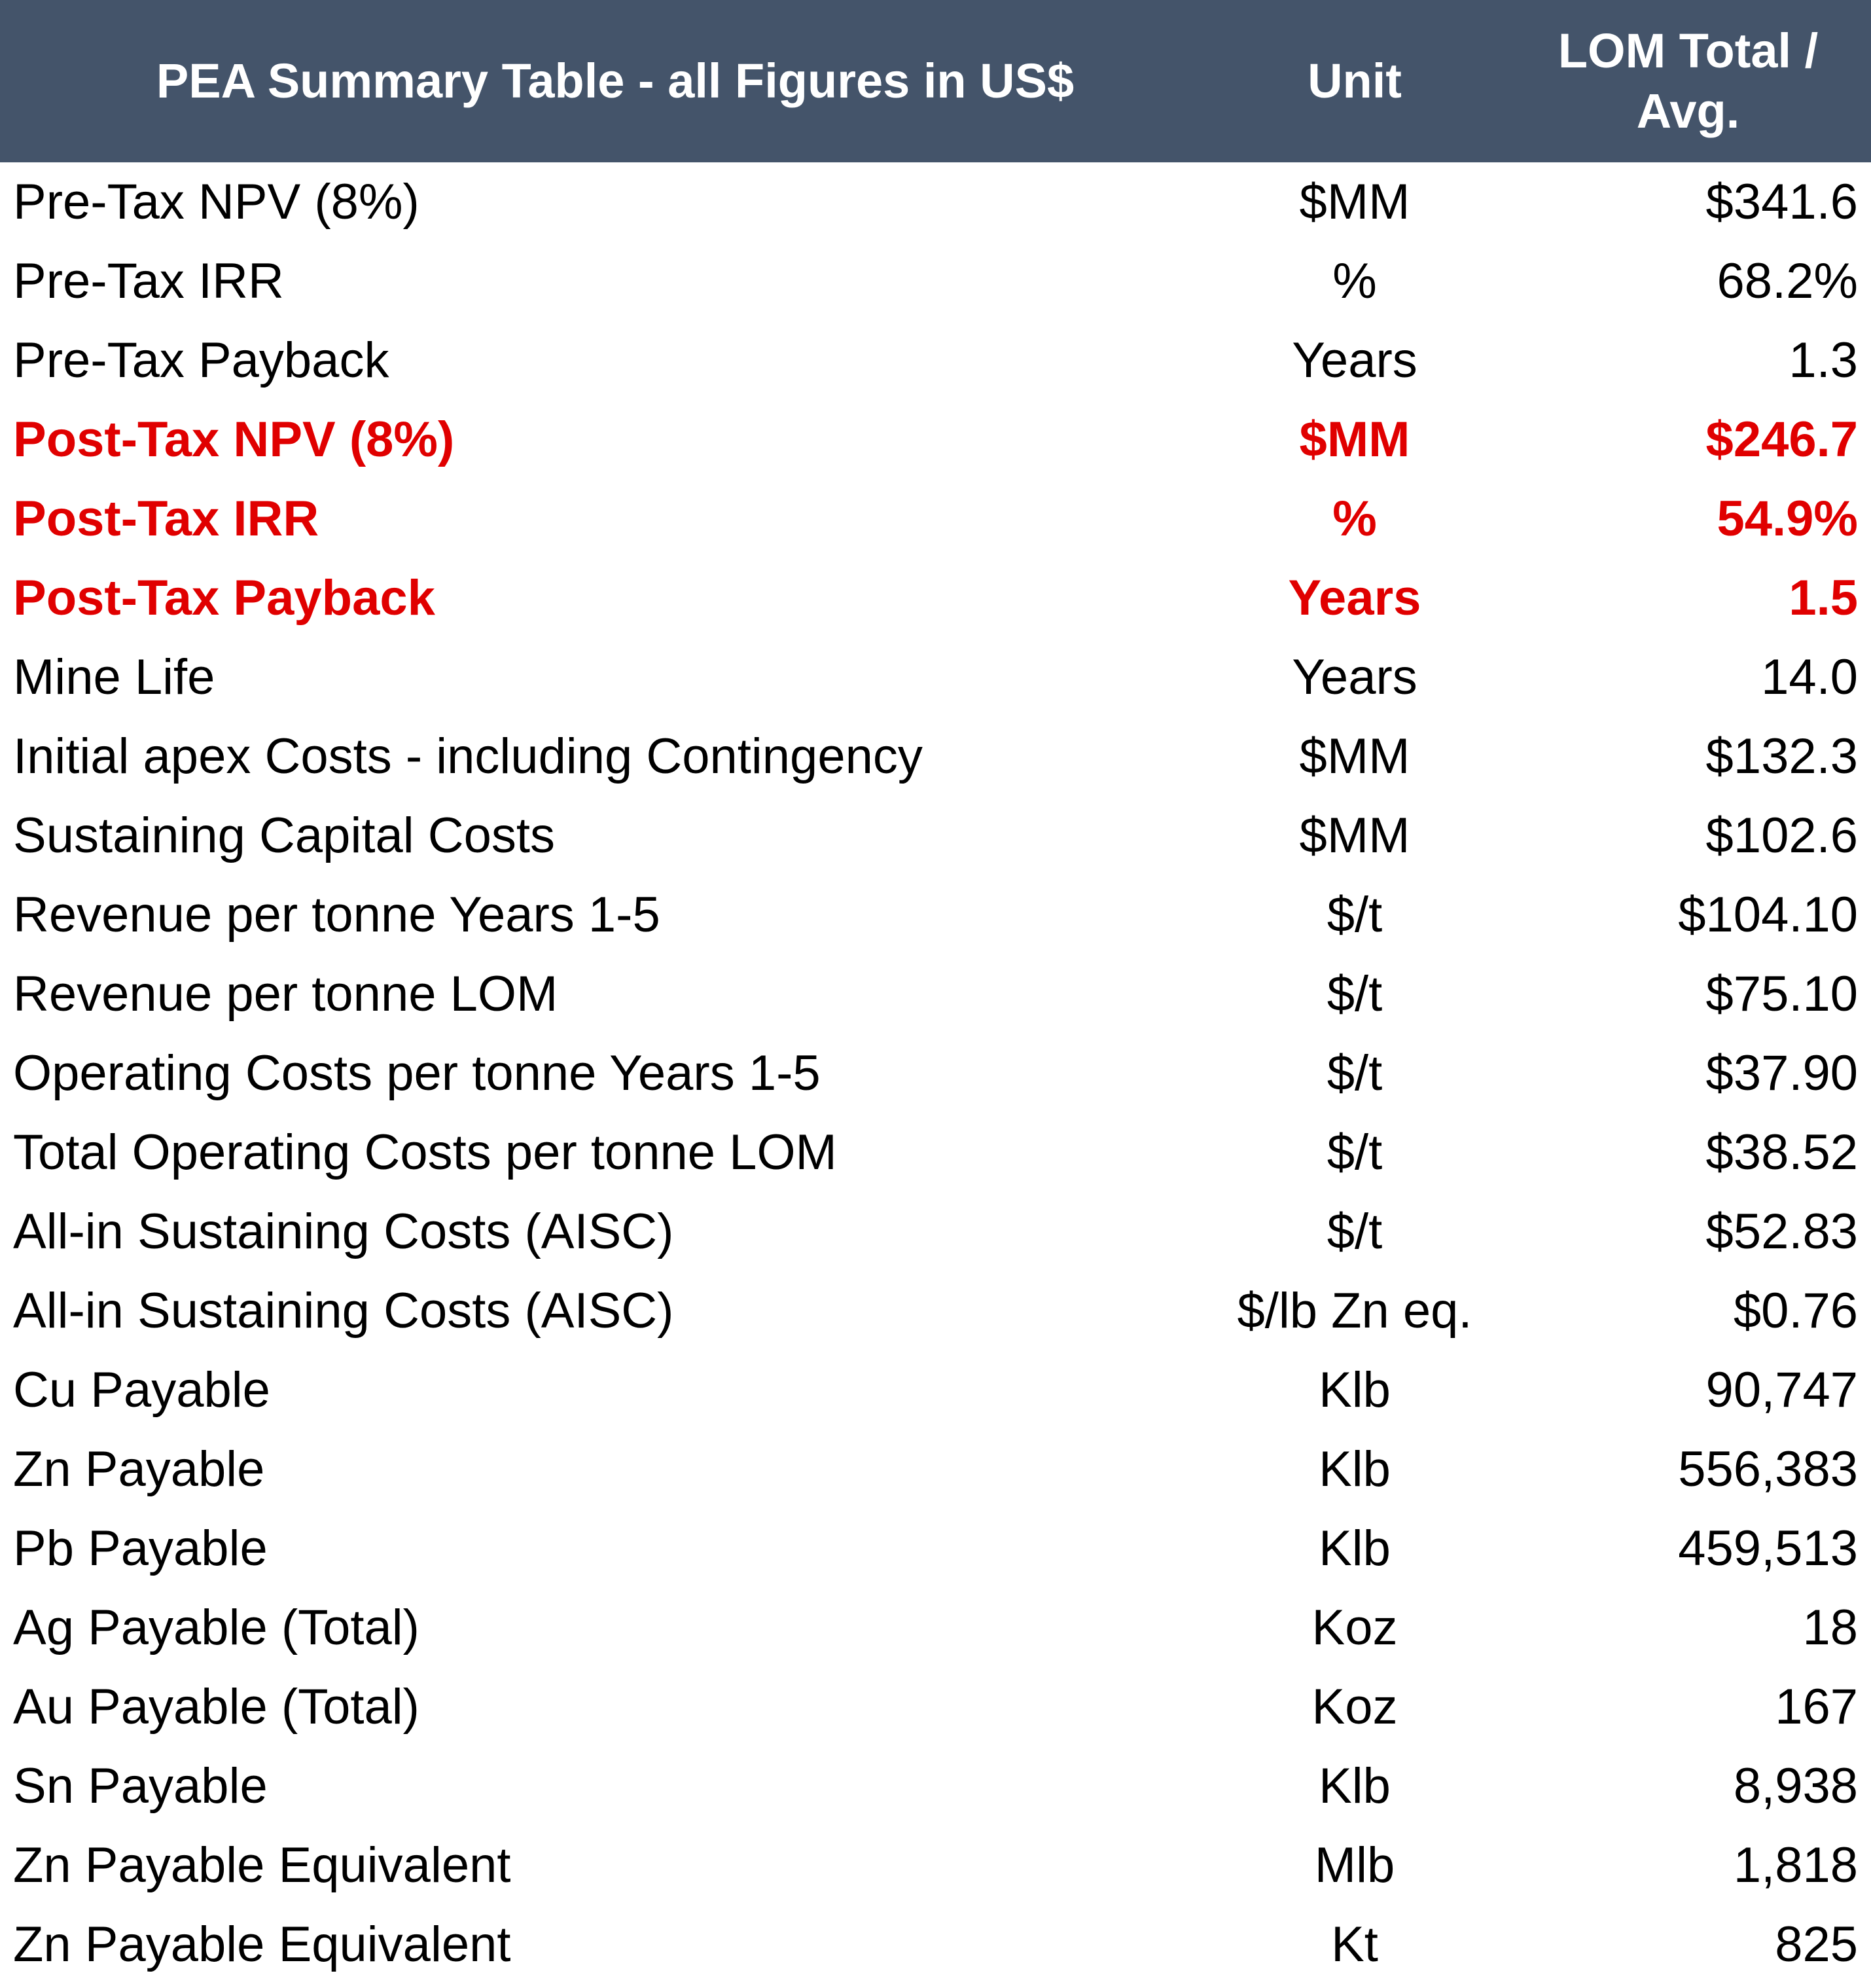 The image size is (1871, 1988). I want to click on value-cell: 68.2%, so click(1788, 281).